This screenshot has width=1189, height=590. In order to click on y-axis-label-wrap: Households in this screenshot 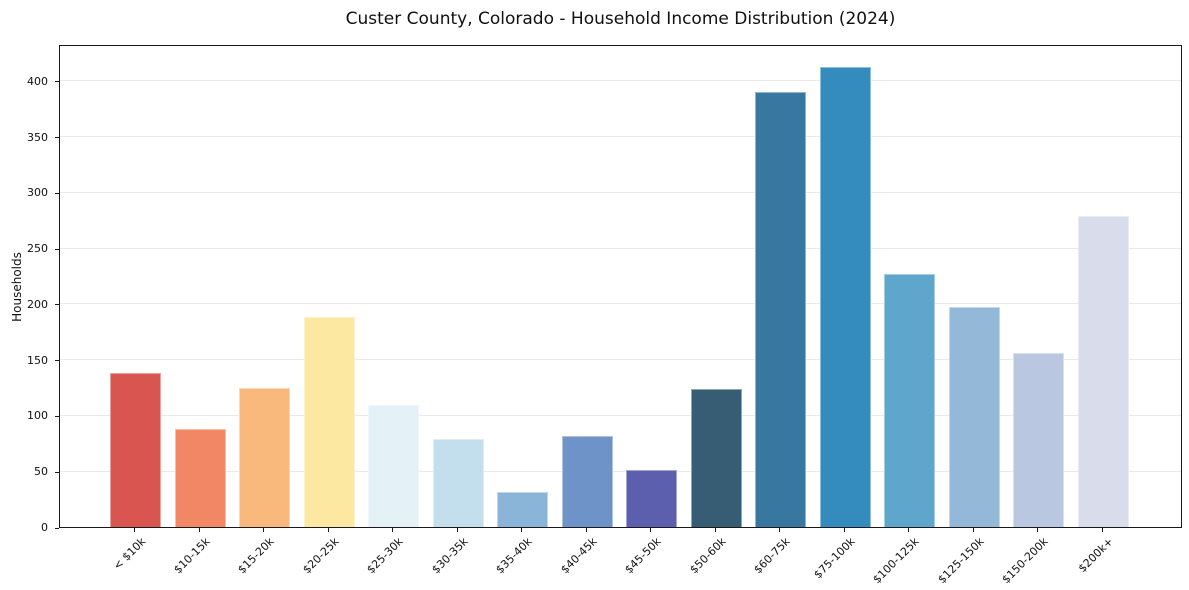, I will do `click(17, 286)`.